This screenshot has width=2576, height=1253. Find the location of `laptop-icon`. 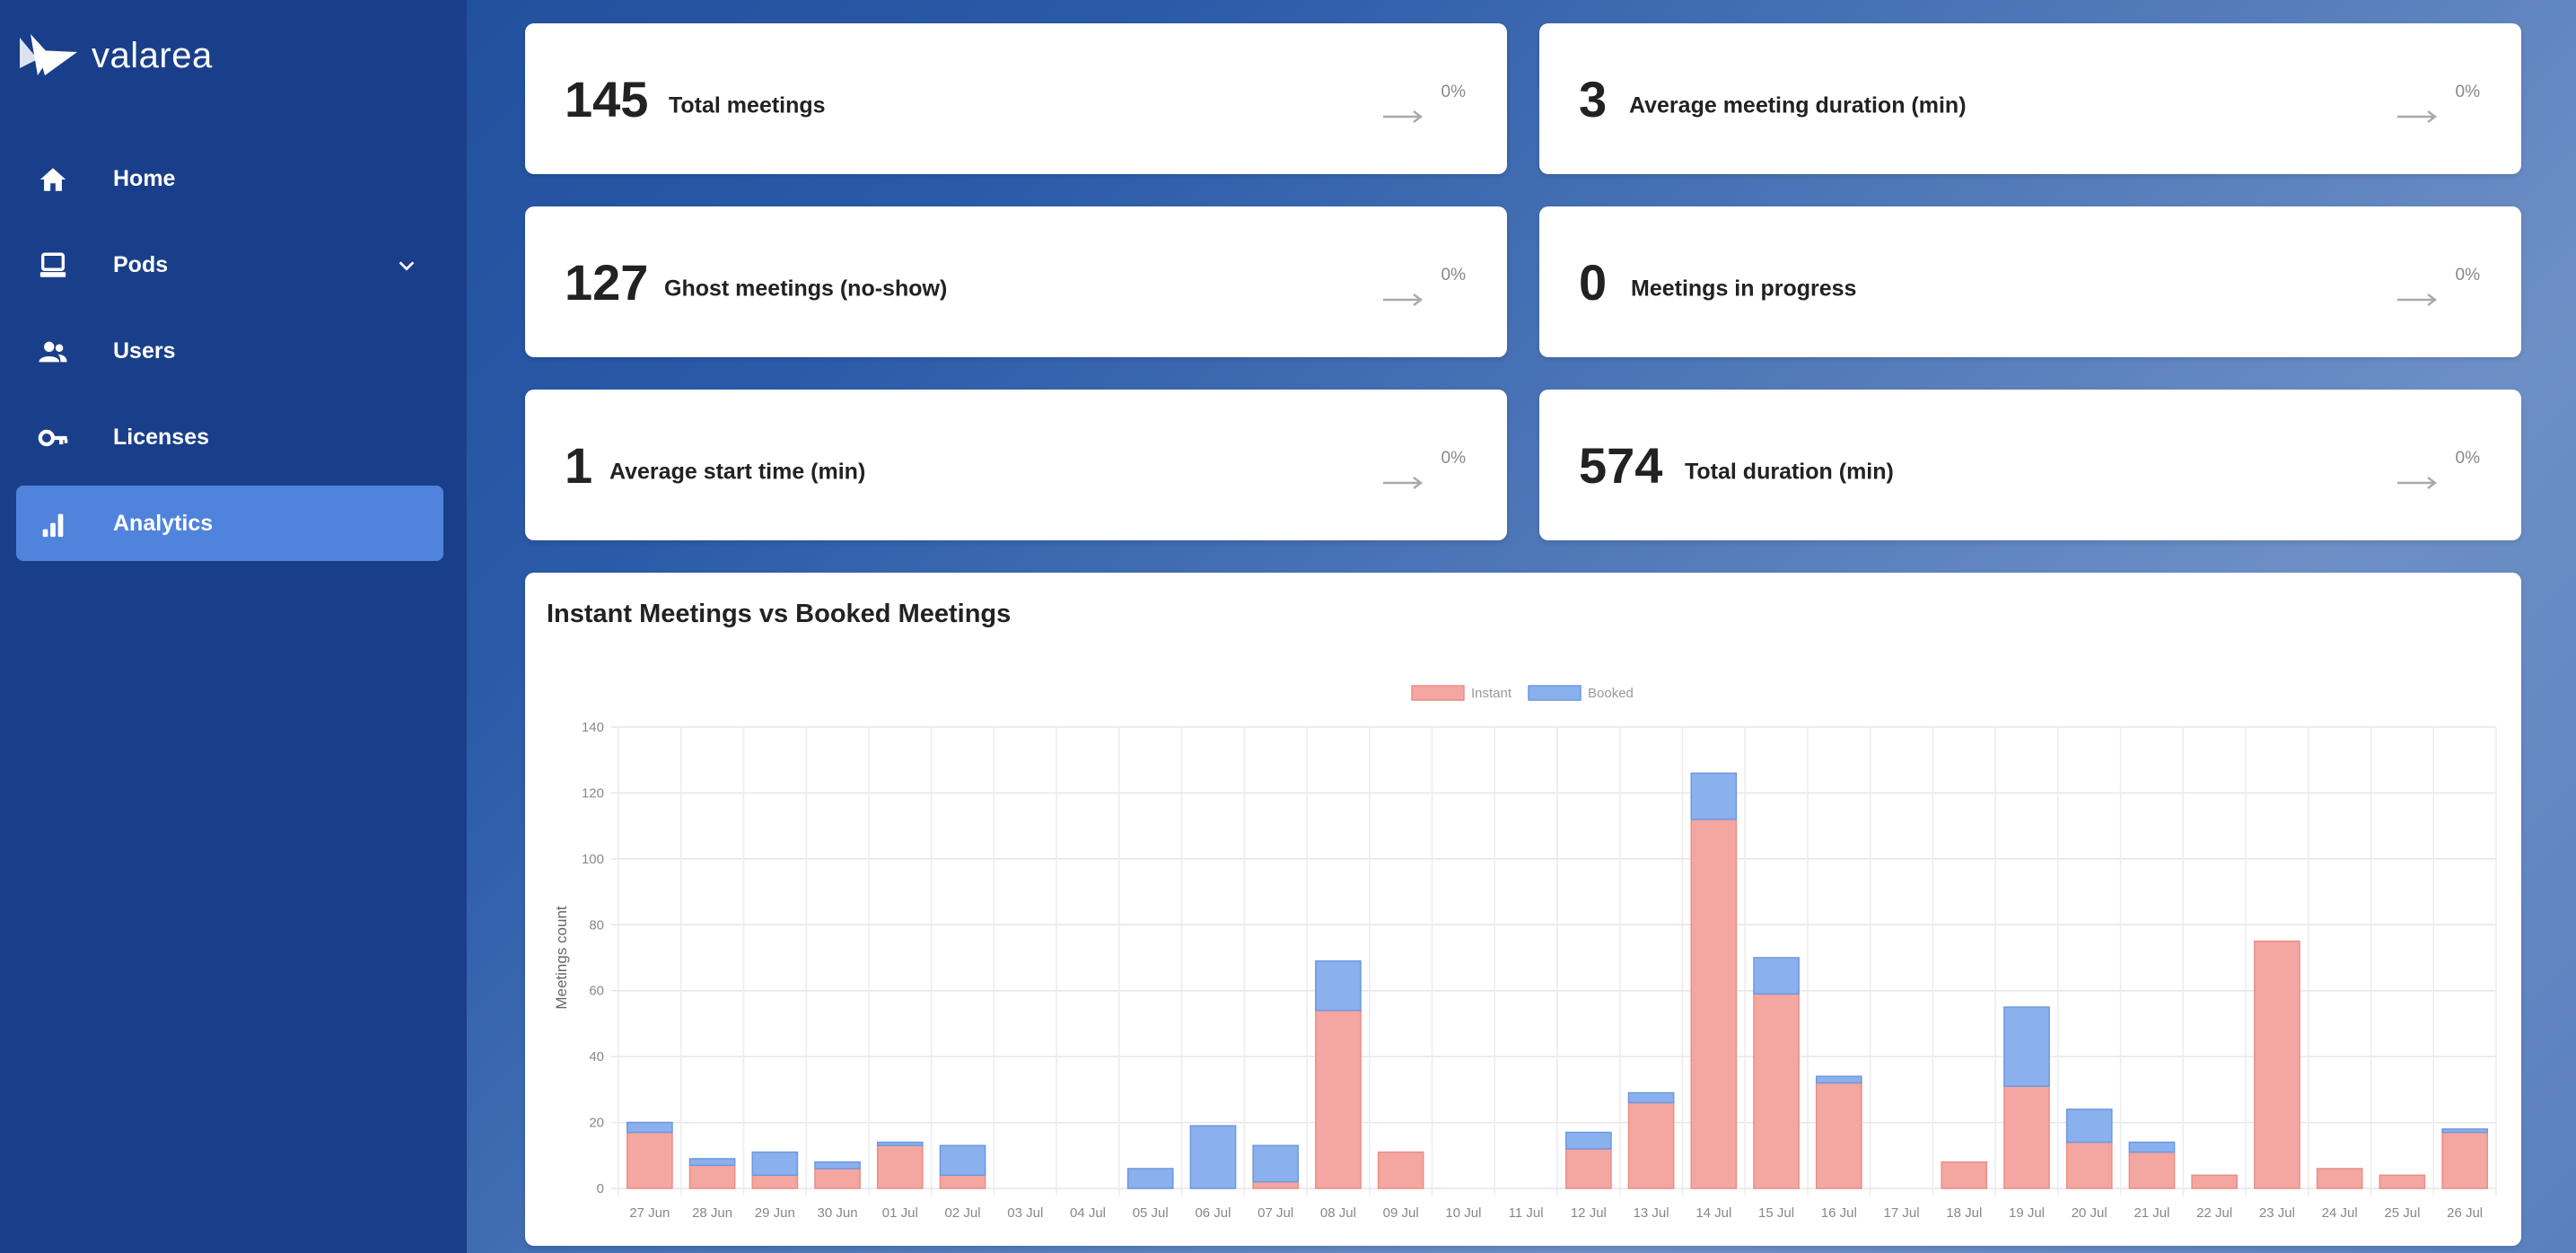

laptop-icon is located at coordinates (52, 264).